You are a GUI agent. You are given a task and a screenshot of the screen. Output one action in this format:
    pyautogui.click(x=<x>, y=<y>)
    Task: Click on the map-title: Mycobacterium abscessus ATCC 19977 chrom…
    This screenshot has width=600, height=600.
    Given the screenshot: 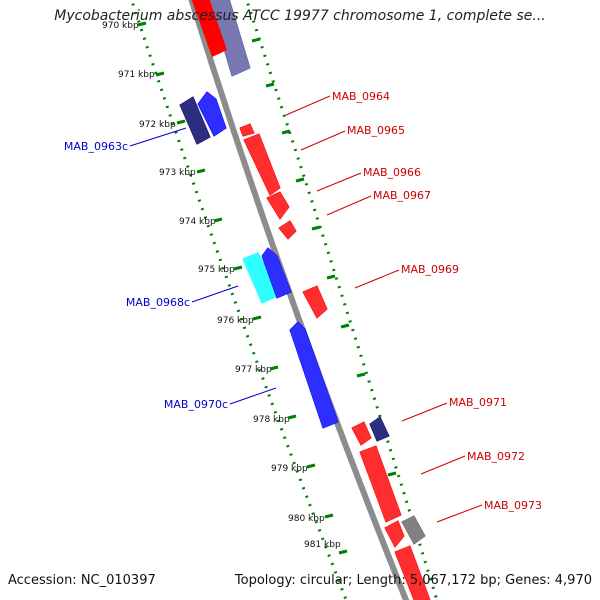 What is the action you would take?
    pyautogui.click(x=300, y=16)
    